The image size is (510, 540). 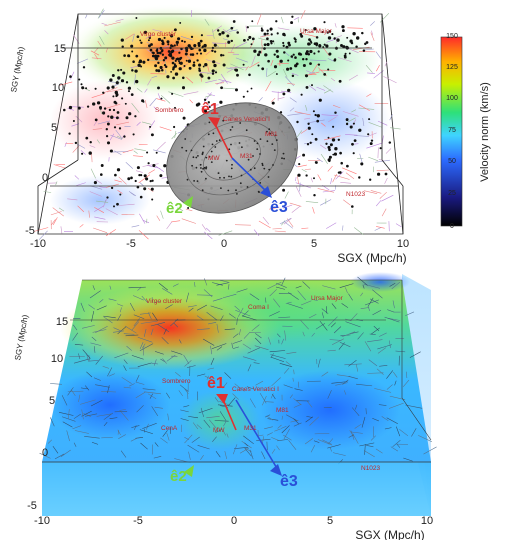 I want to click on bottom-label-m31: M31, so click(x=250, y=428).